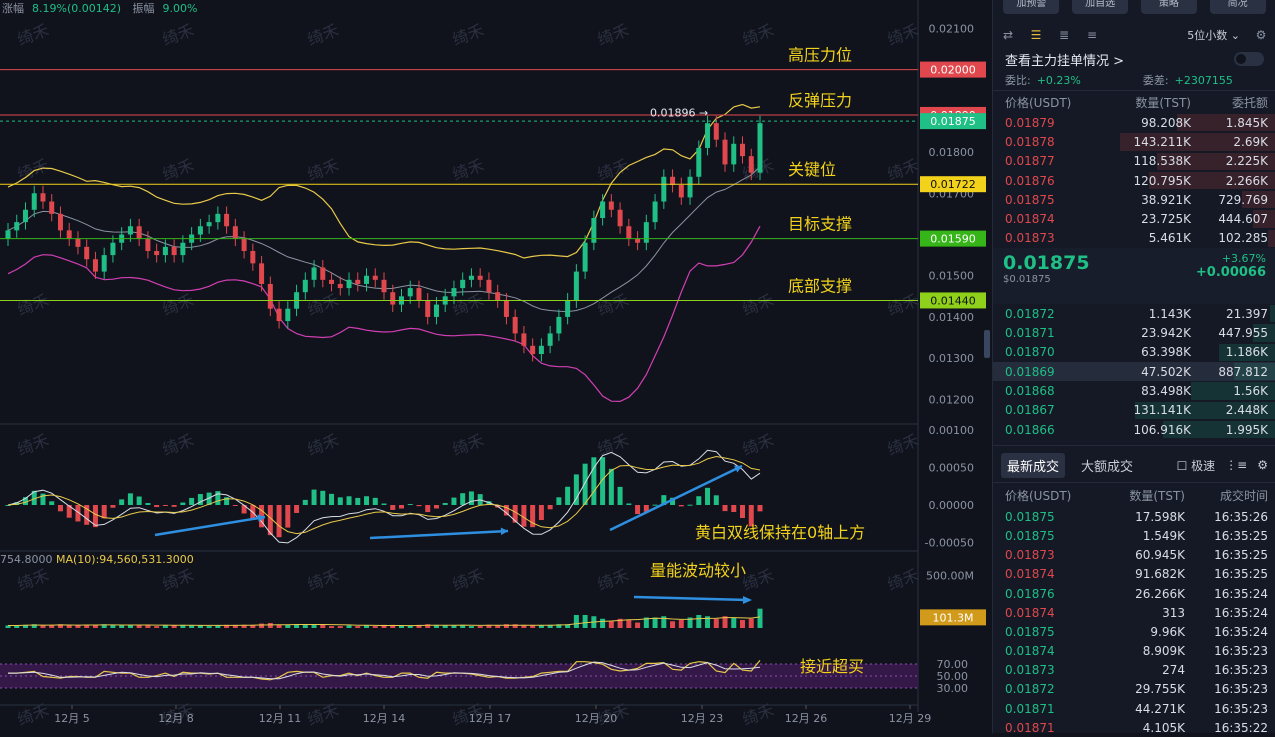 This screenshot has height=737, width=1275. Describe the element at coordinates (180, 8) in the screenshot. I see `amplitude-value: 9.00%` at that location.